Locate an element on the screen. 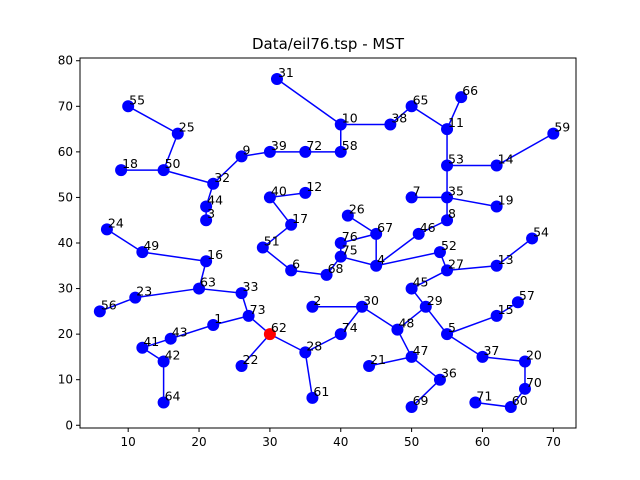 Image resolution: width=640 pixels, height=480 pixels. node-label-18: 18 is located at coordinates (130, 163).